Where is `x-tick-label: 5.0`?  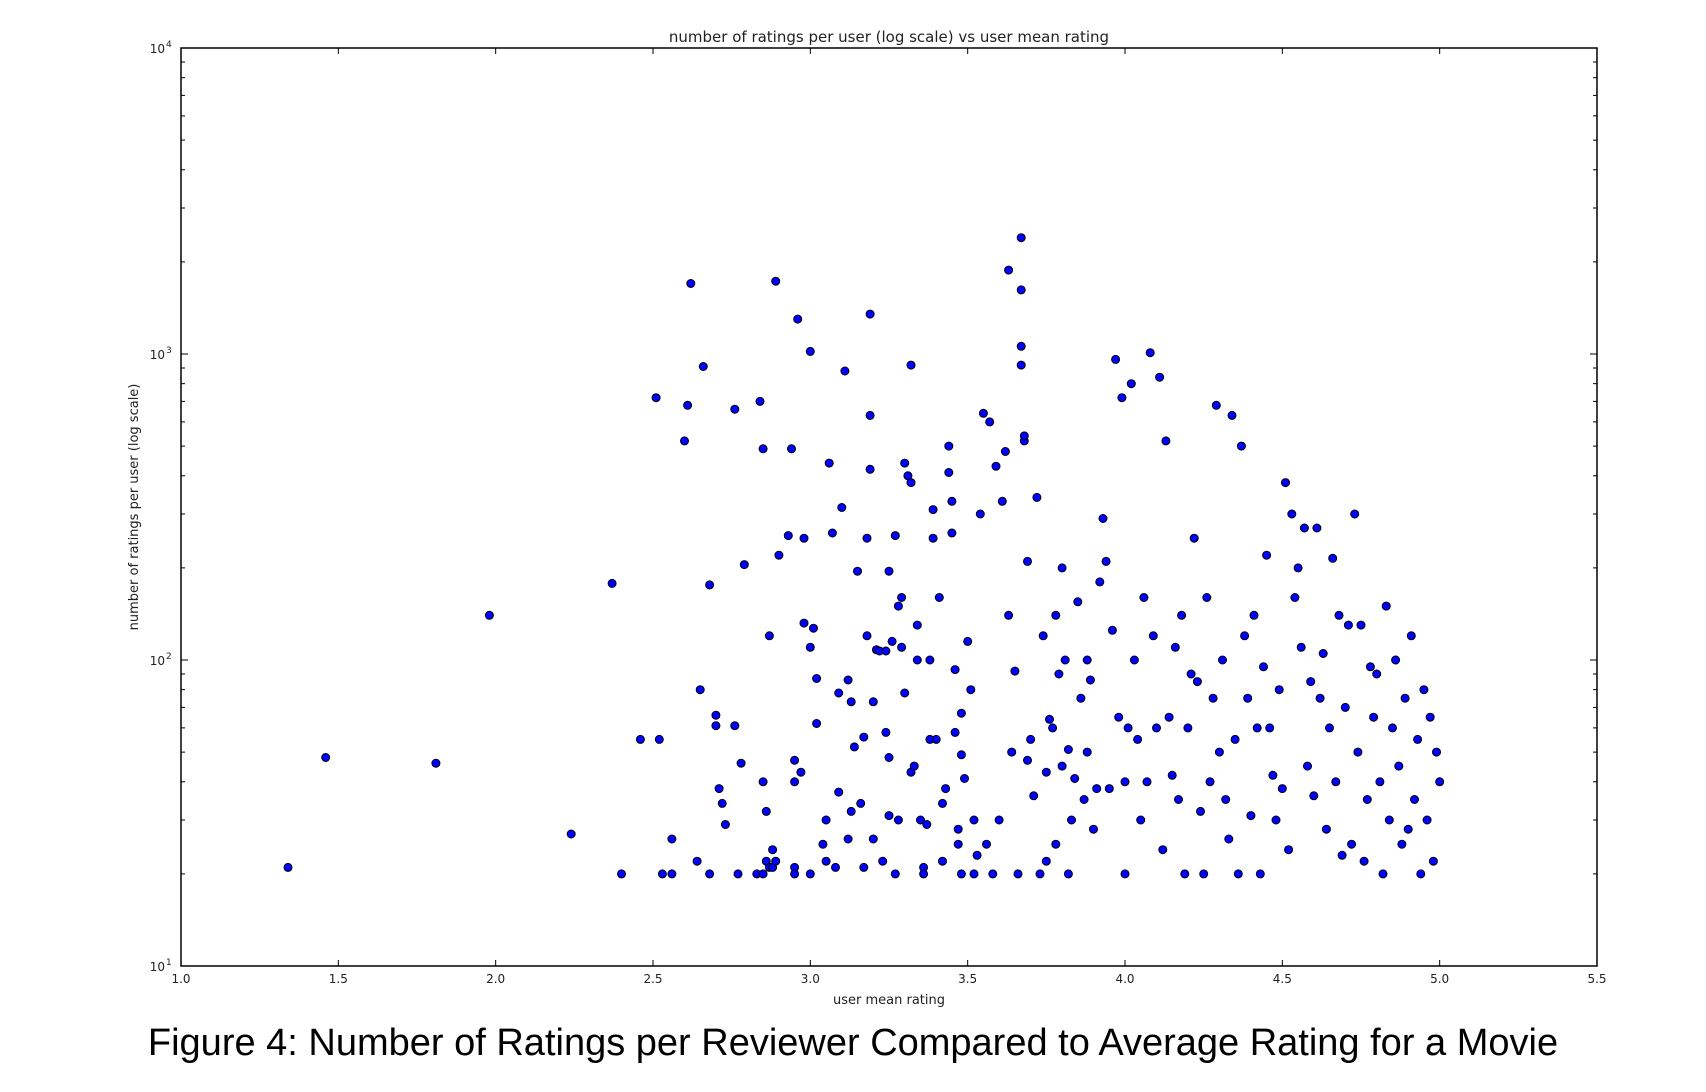 x-tick-label: 5.0 is located at coordinates (1439, 979).